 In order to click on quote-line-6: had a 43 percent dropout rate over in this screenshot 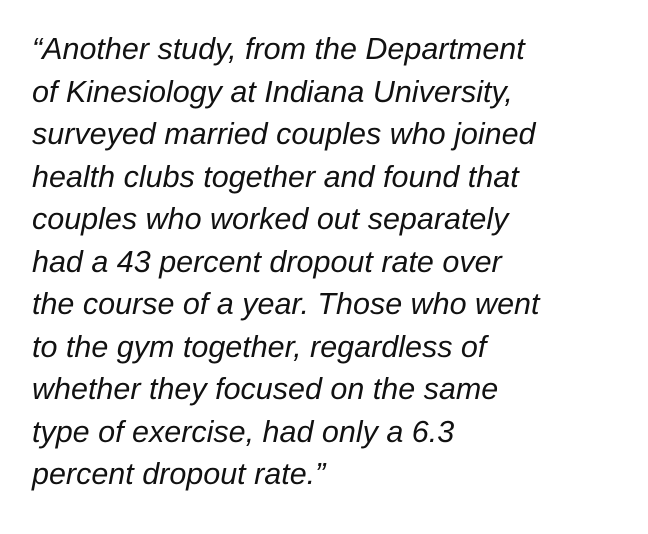, I will do `click(267, 261)`.